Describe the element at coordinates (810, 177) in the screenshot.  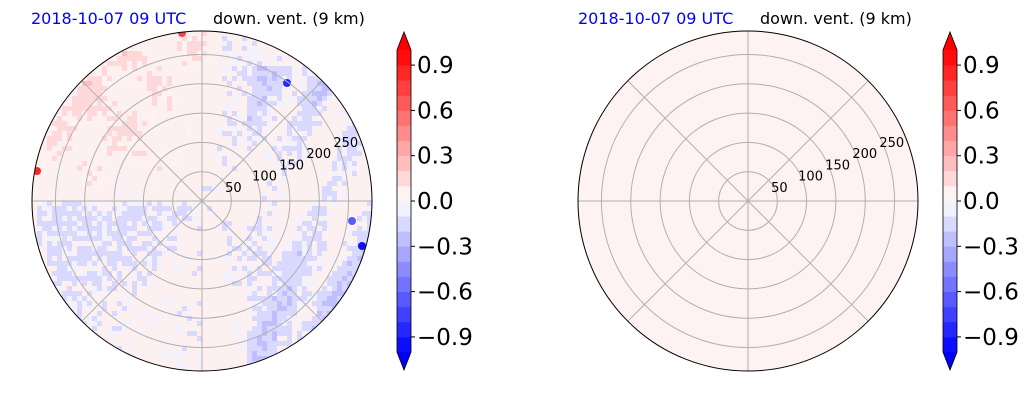
I see `right-radial-tick-100: 100` at that location.